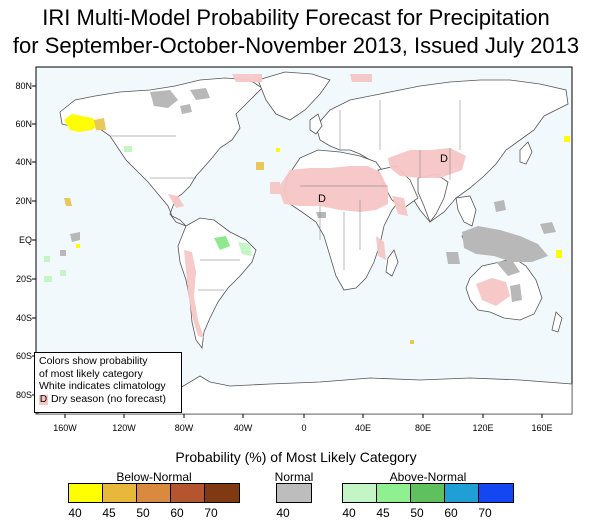 Image resolution: width=592 pixels, height=520 pixels. Describe the element at coordinates (23, 318) in the screenshot. I see `lat-label-40s: 40S` at that location.